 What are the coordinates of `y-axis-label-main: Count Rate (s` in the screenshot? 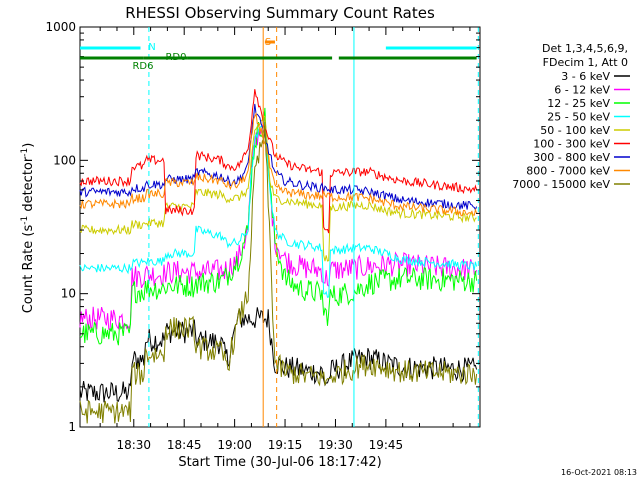 It's located at (28, 269).